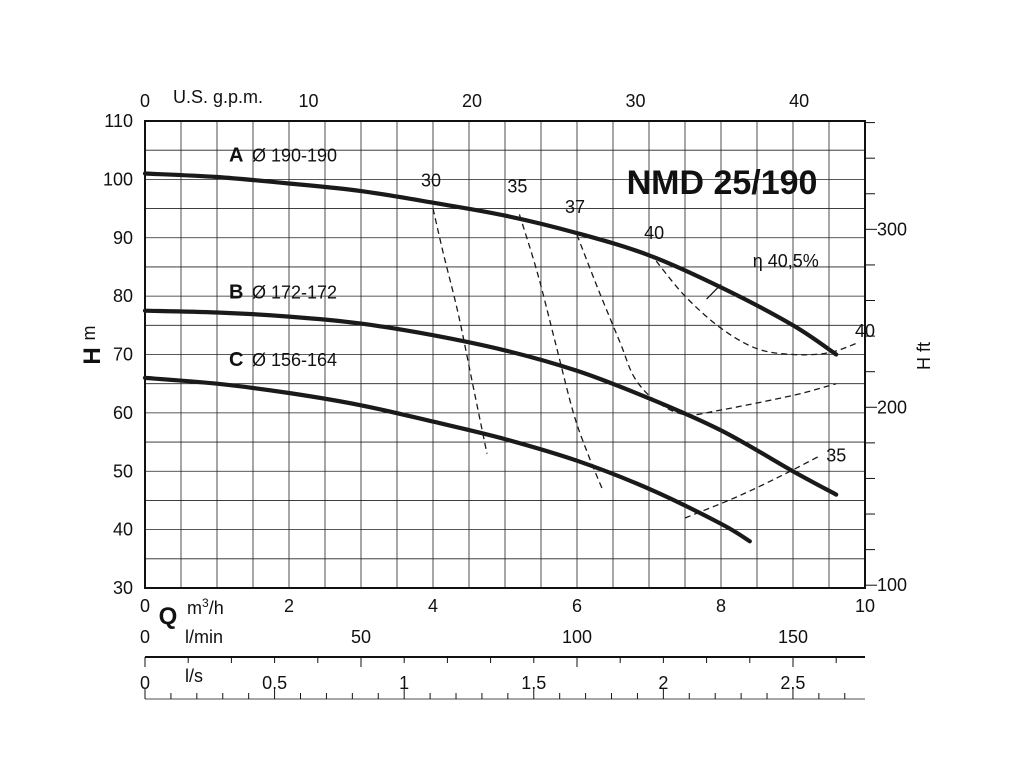  I want to click on x-lmin-tick-label: 50, so click(361, 637).